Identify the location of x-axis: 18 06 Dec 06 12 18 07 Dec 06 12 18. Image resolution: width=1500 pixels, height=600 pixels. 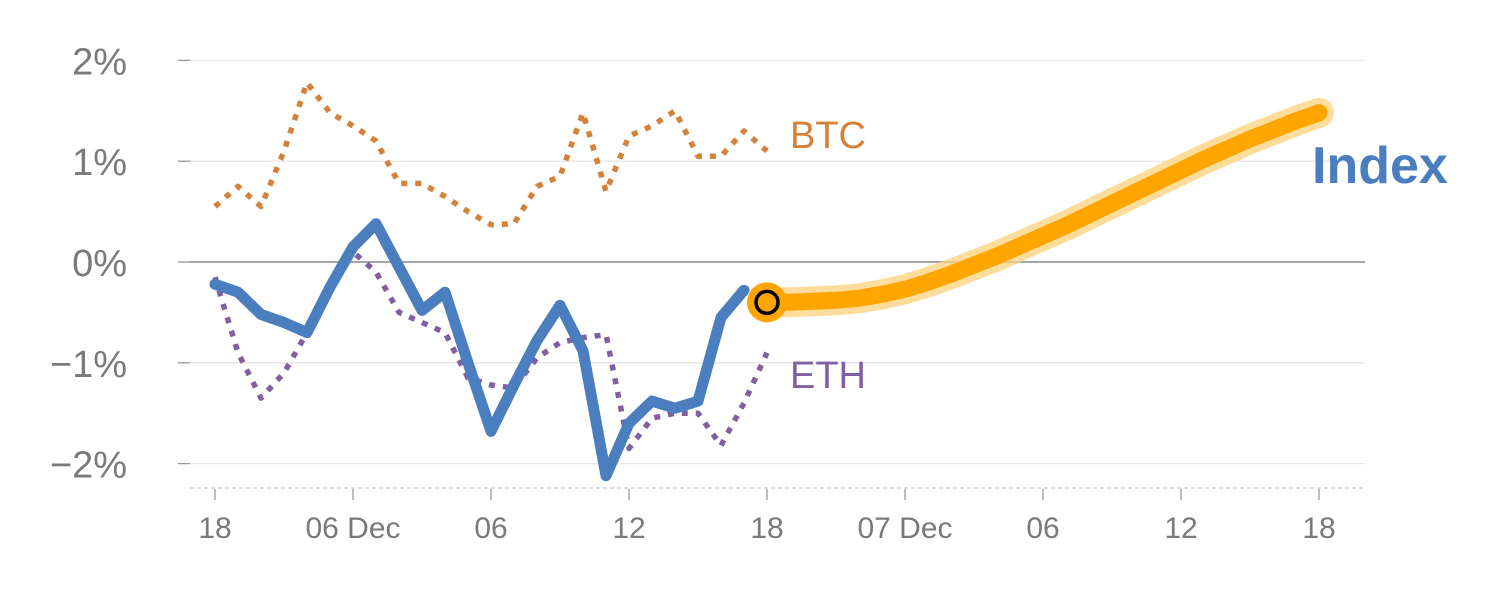
(777, 516).